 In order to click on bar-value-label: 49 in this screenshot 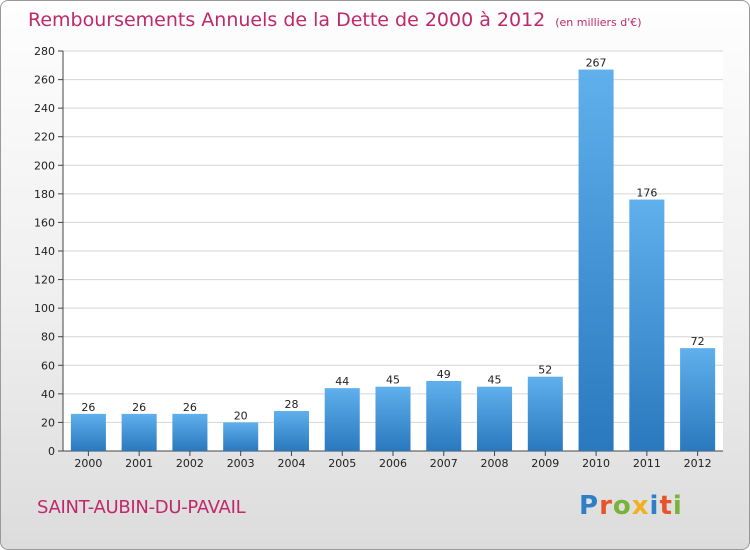, I will do `click(444, 374)`.